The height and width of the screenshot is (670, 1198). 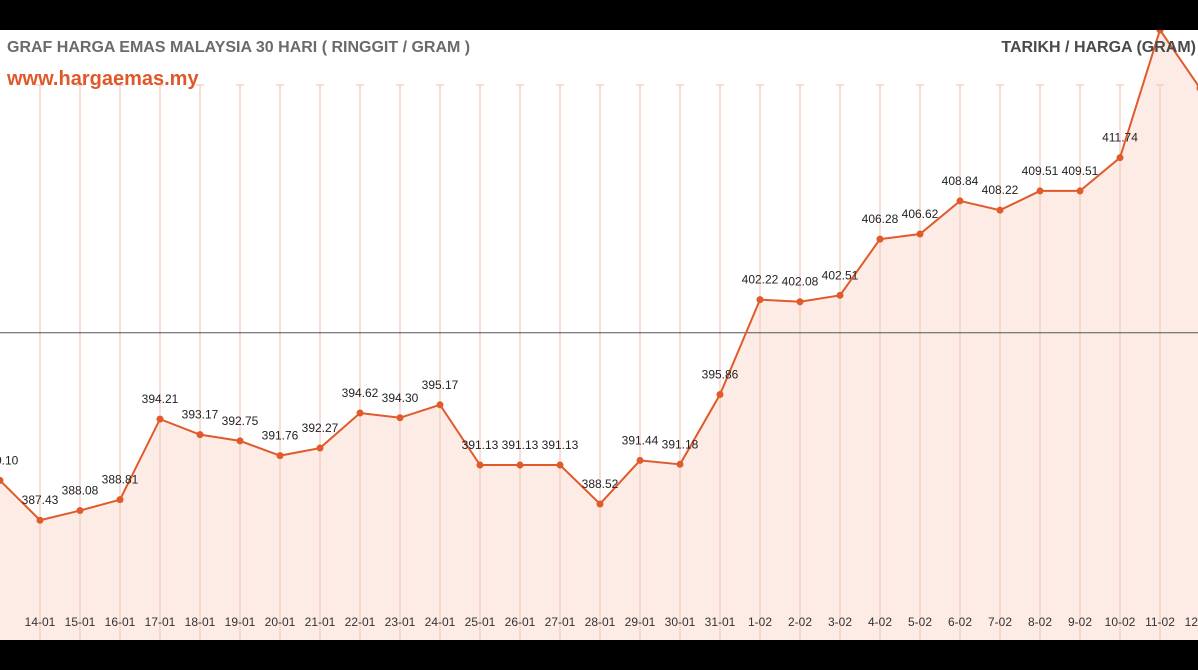 I want to click on website-link: www.hargaemas.my, so click(x=103, y=79).